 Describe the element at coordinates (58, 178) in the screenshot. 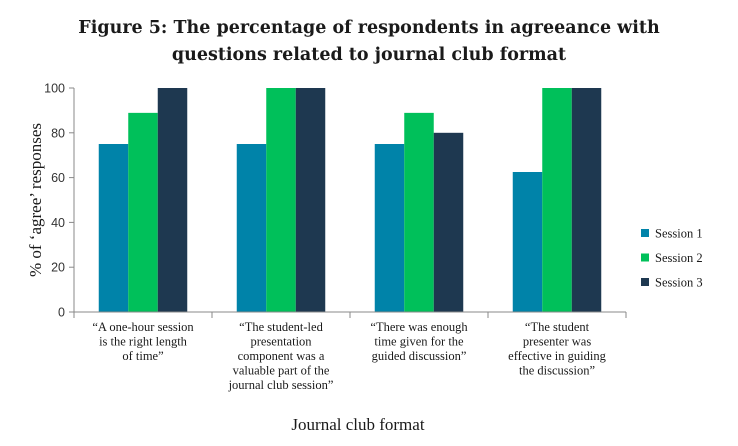

I see `y-tick-label: 60` at that location.